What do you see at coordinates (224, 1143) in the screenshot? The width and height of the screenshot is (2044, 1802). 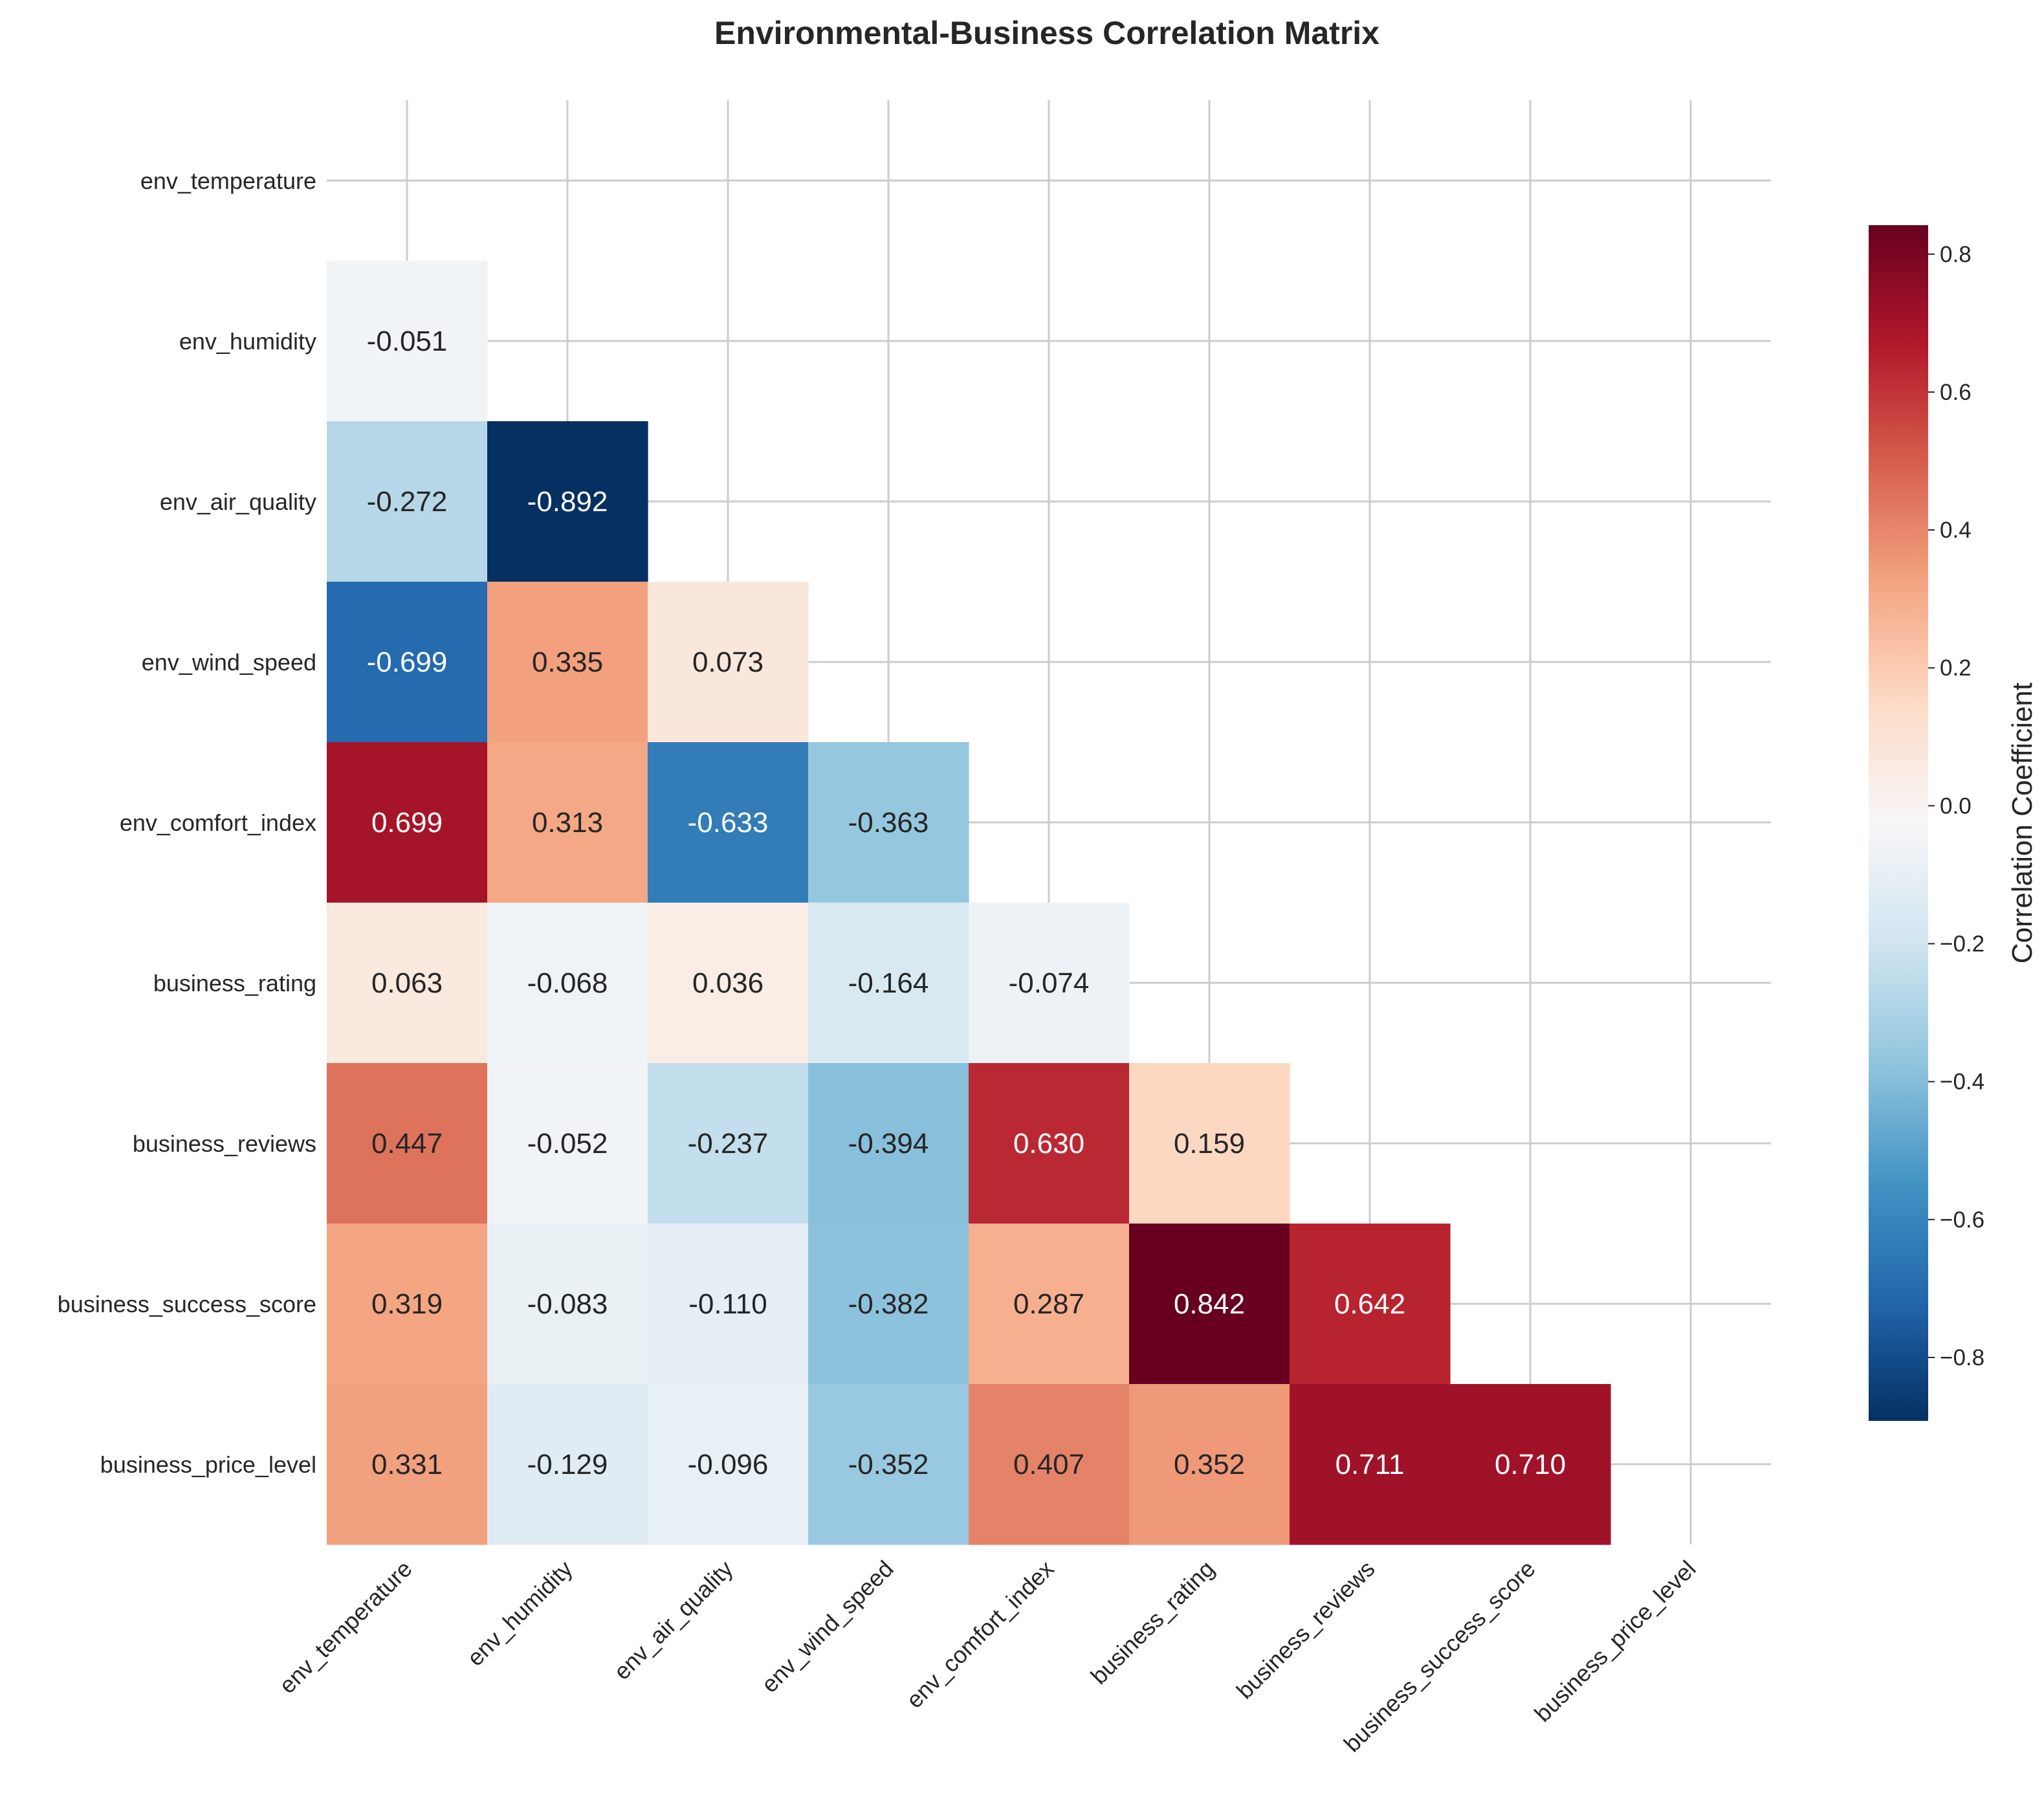 I see `y-tick-label: business_reviews` at bounding box center [224, 1143].